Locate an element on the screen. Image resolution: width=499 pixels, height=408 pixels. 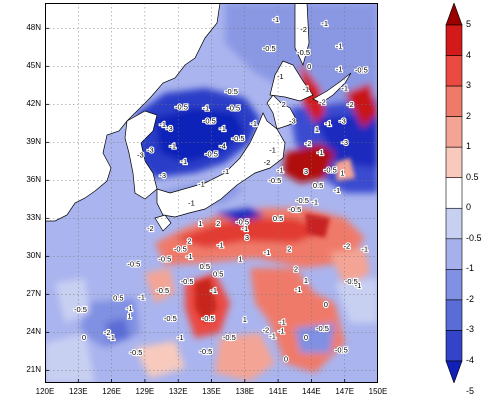
lon-tick-label: 120E is located at coordinates (45, 391).